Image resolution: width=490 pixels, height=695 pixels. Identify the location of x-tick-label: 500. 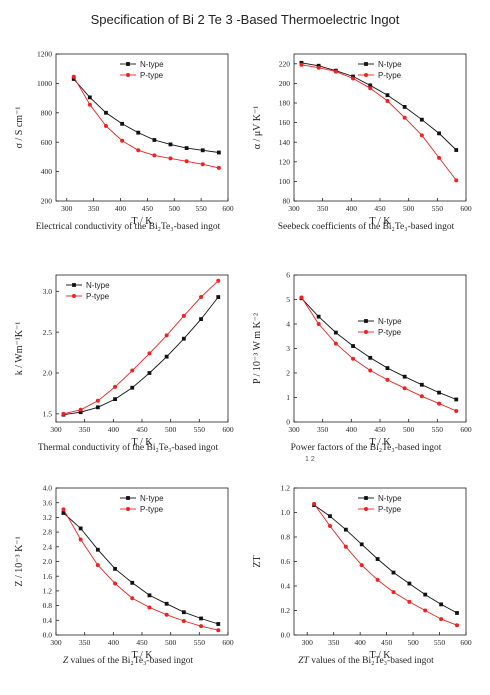
(175, 208).